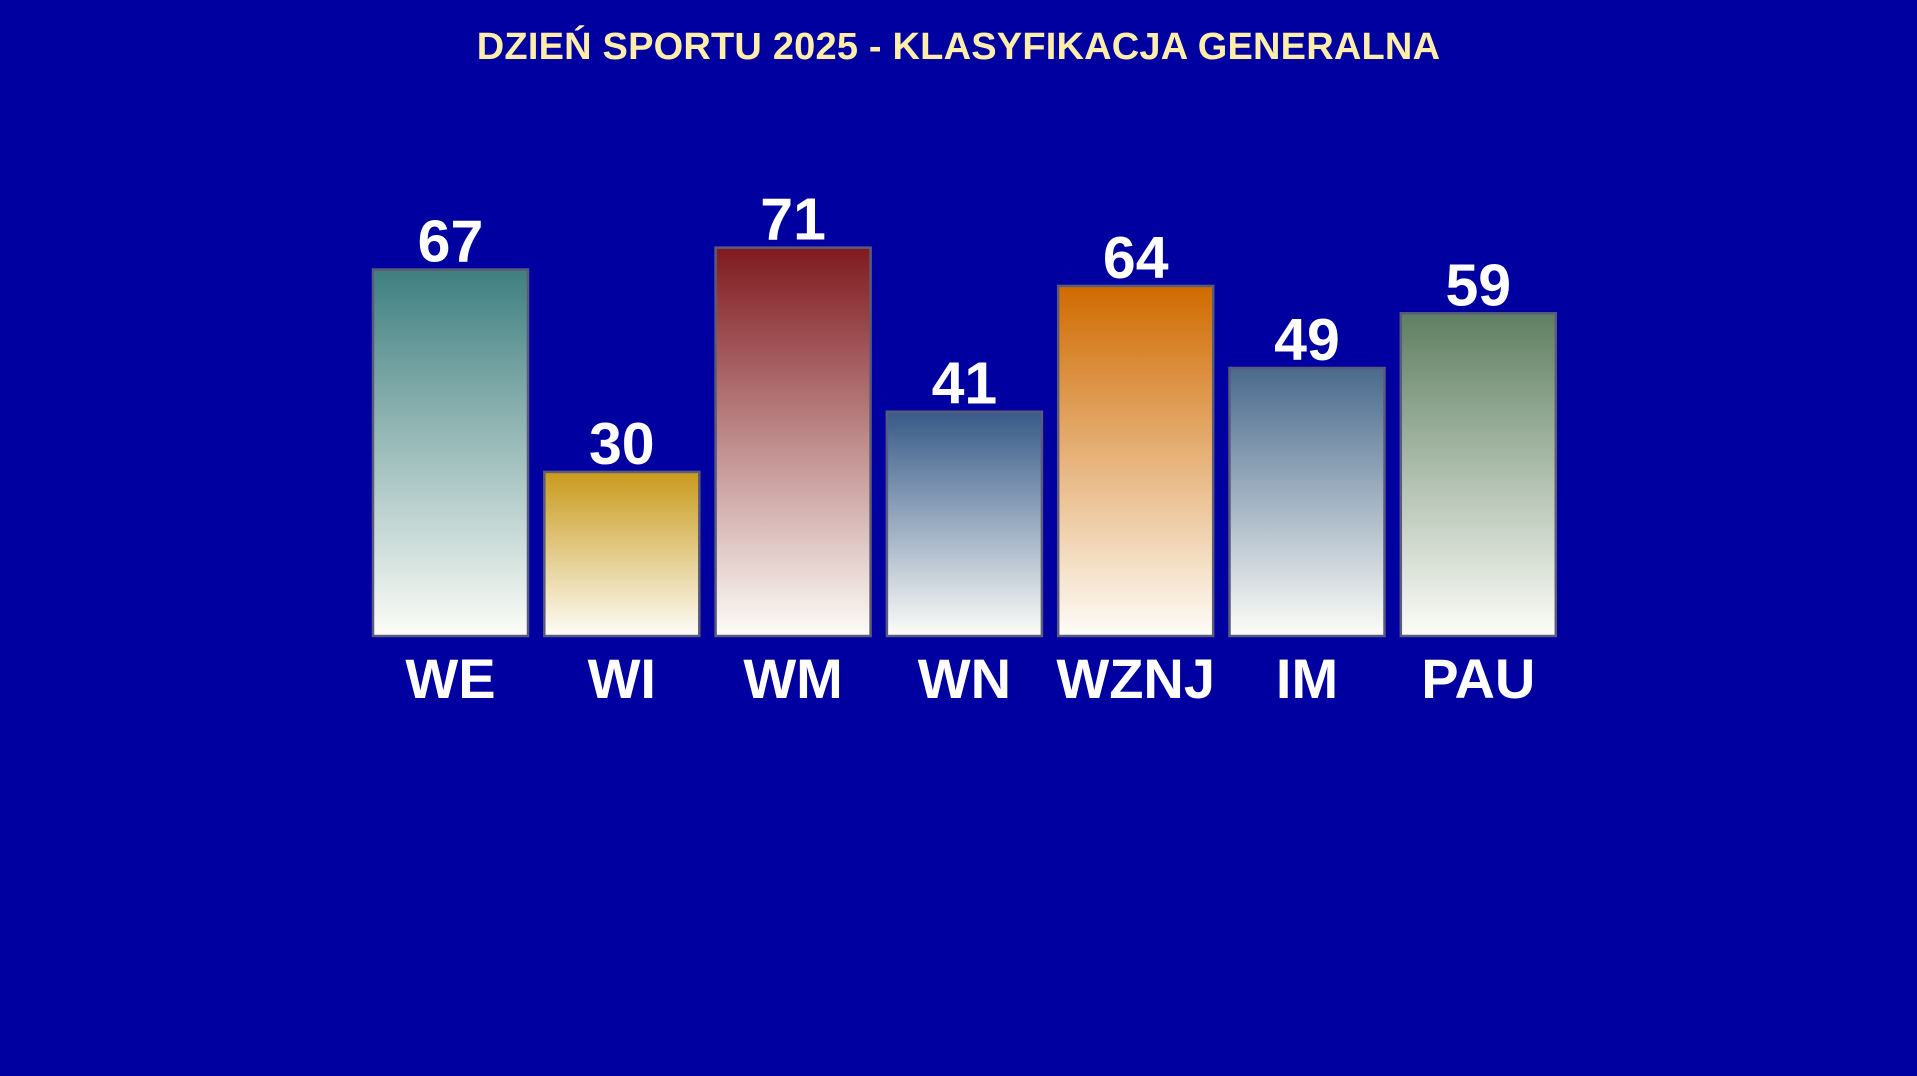 This screenshot has width=1917, height=1076. Describe the element at coordinates (793, 678) in the screenshot. I see `category-label-wm: WM` at that location.